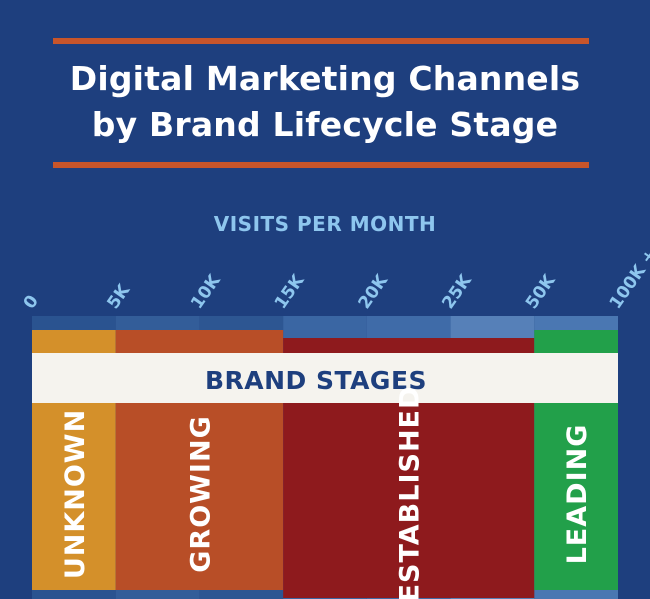 The height and width of the screenshot is (599, 650). I want to click on title-line-1: Digital Marketing Channels, so click(325, 78).